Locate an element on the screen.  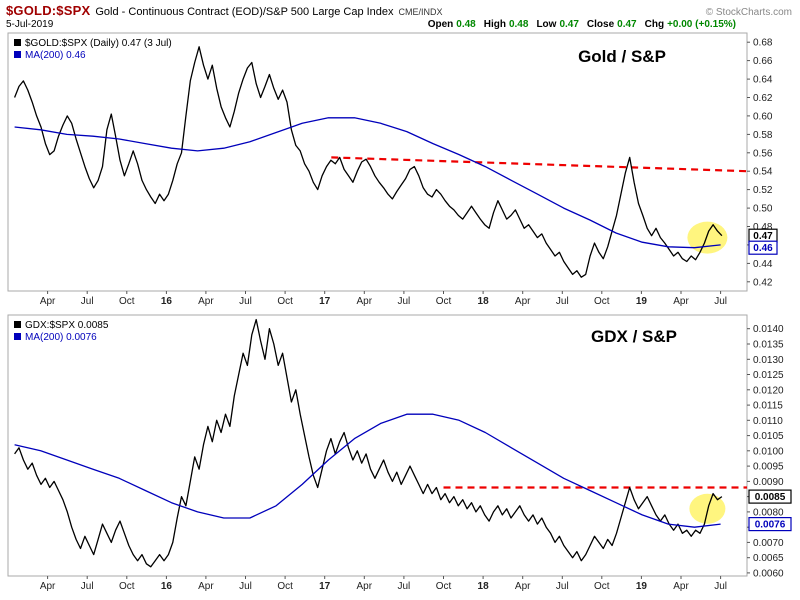
resistance-trendline is located at coordinates (539, 164).